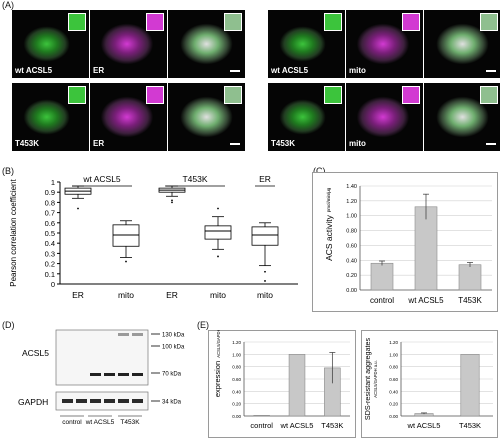 This screenshot has height=440, width=500. I want to click on marker-label: 100 kDa, so click(173, 348).